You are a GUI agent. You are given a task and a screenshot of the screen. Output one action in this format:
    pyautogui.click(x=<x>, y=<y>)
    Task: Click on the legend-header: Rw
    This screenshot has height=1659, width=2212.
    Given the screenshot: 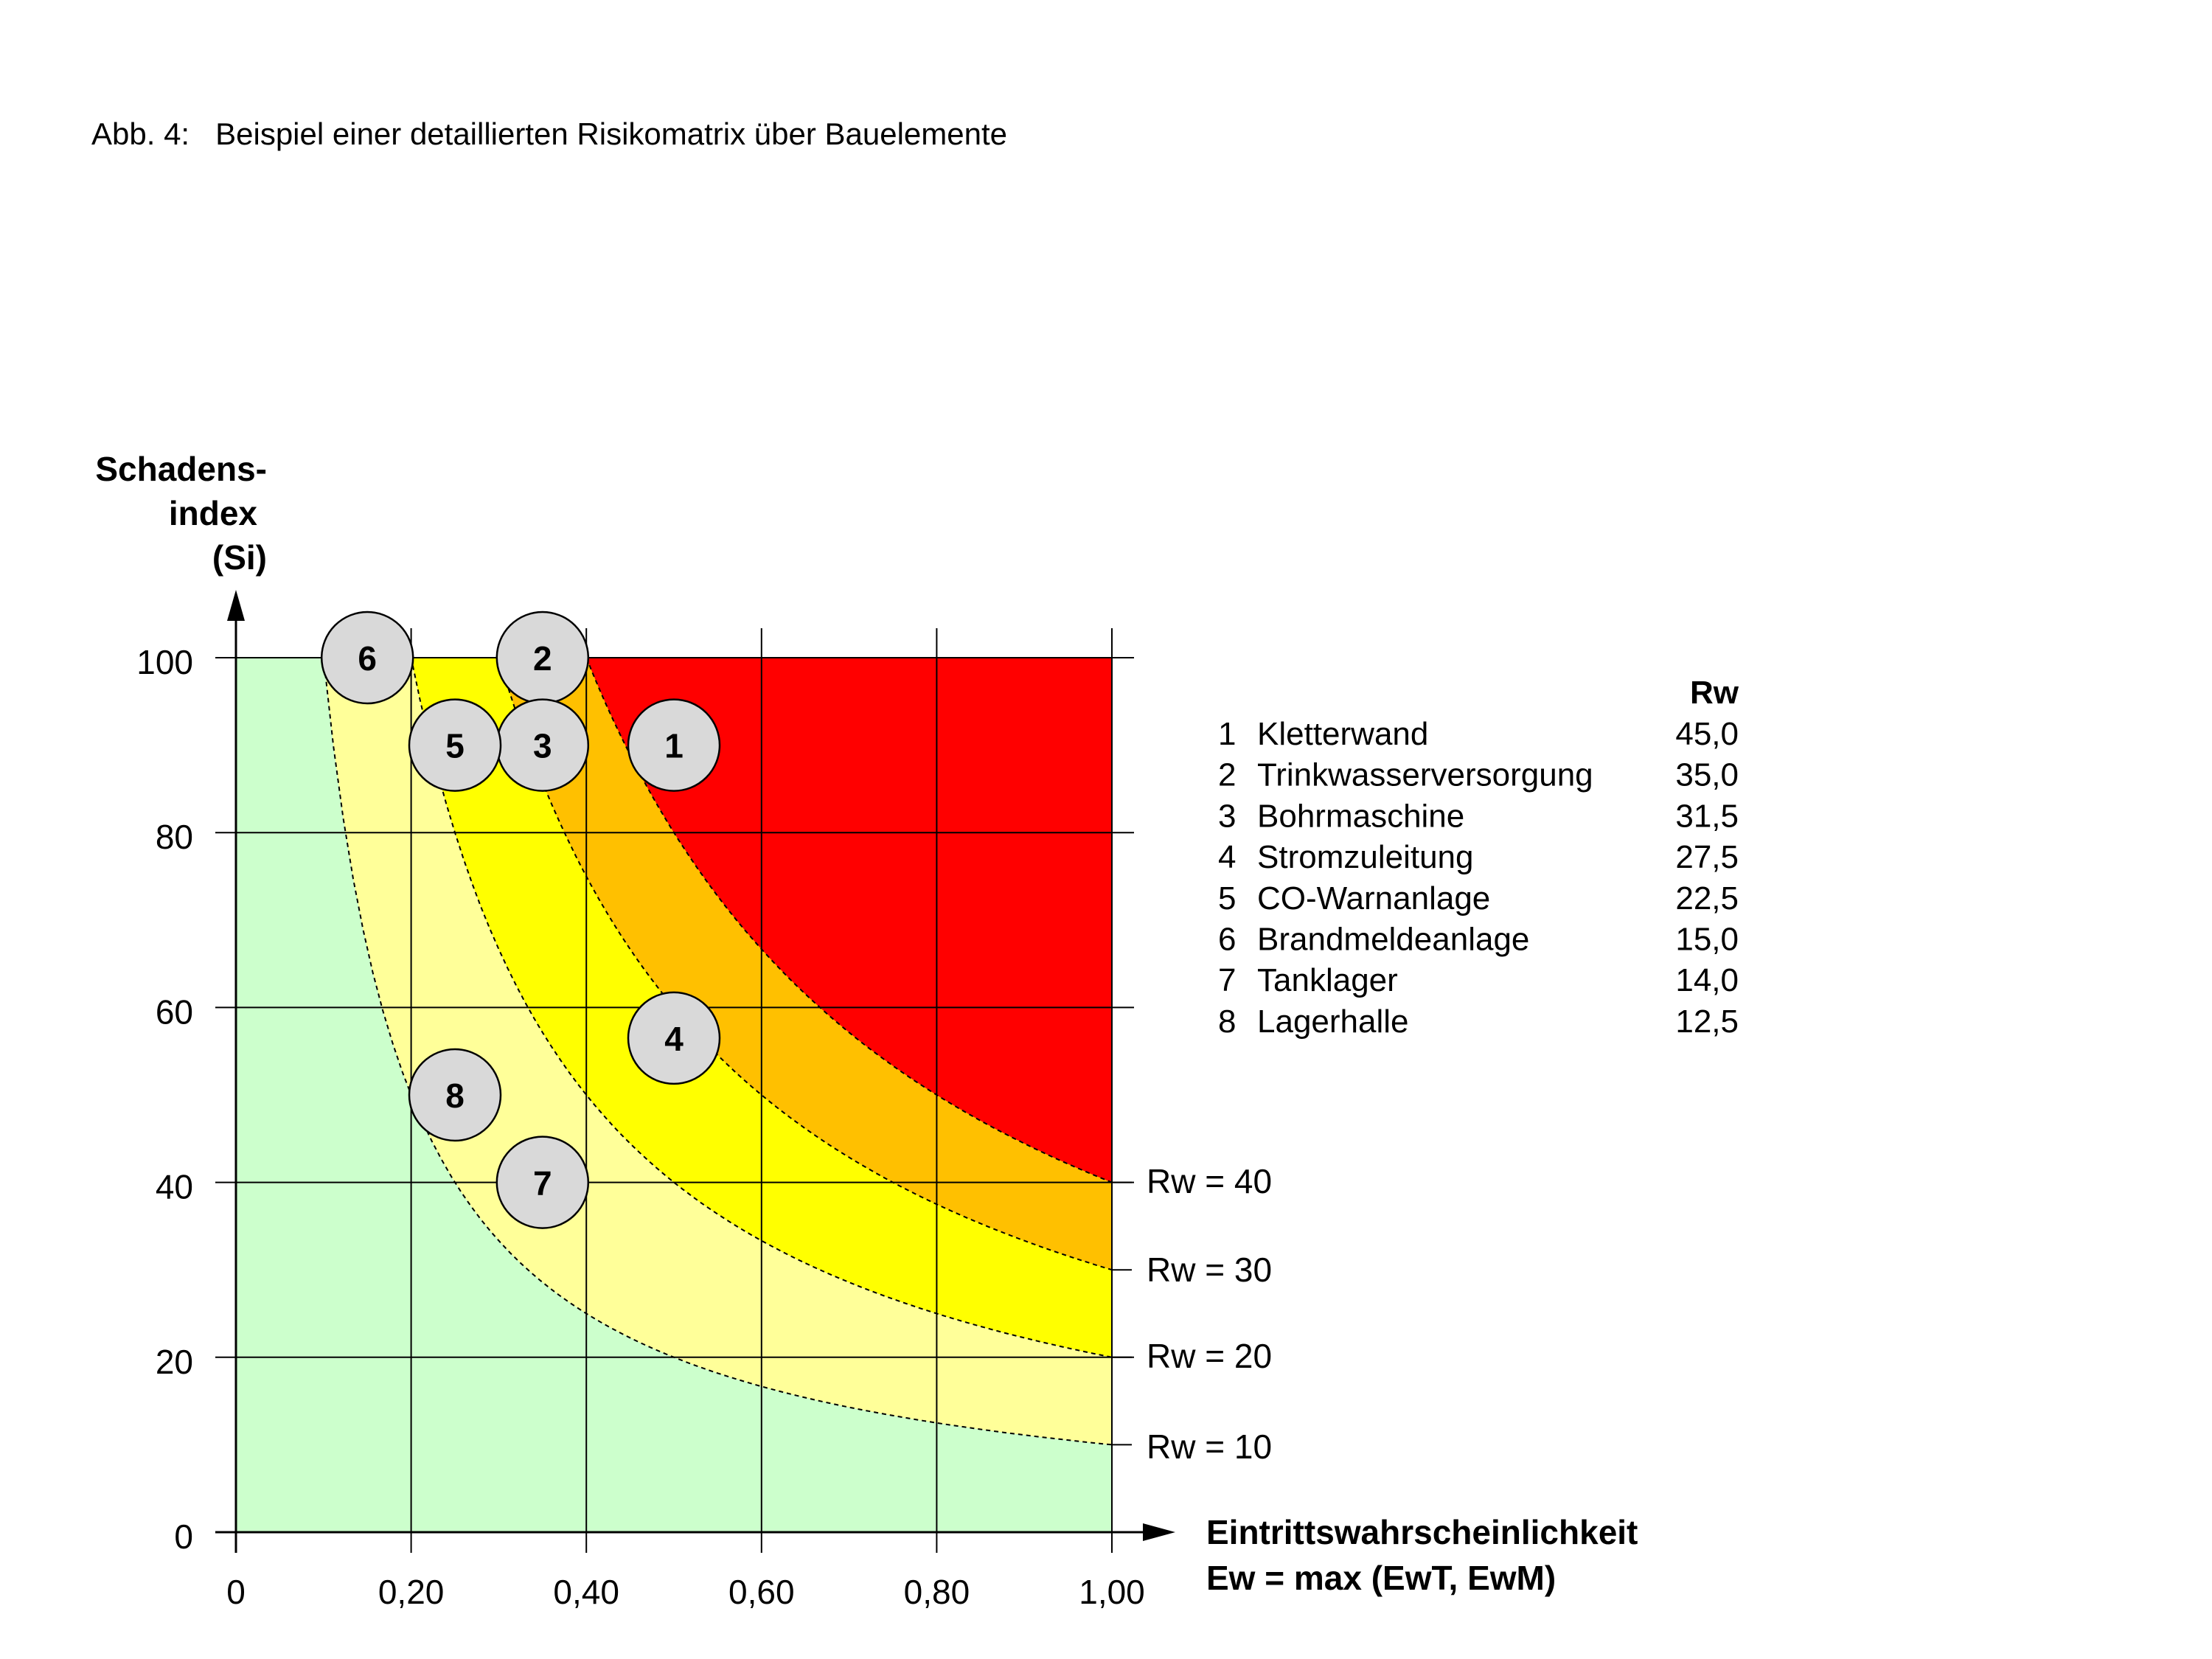 What is the action you would take?
    pyautogui.click(x=1714, y=693)
    